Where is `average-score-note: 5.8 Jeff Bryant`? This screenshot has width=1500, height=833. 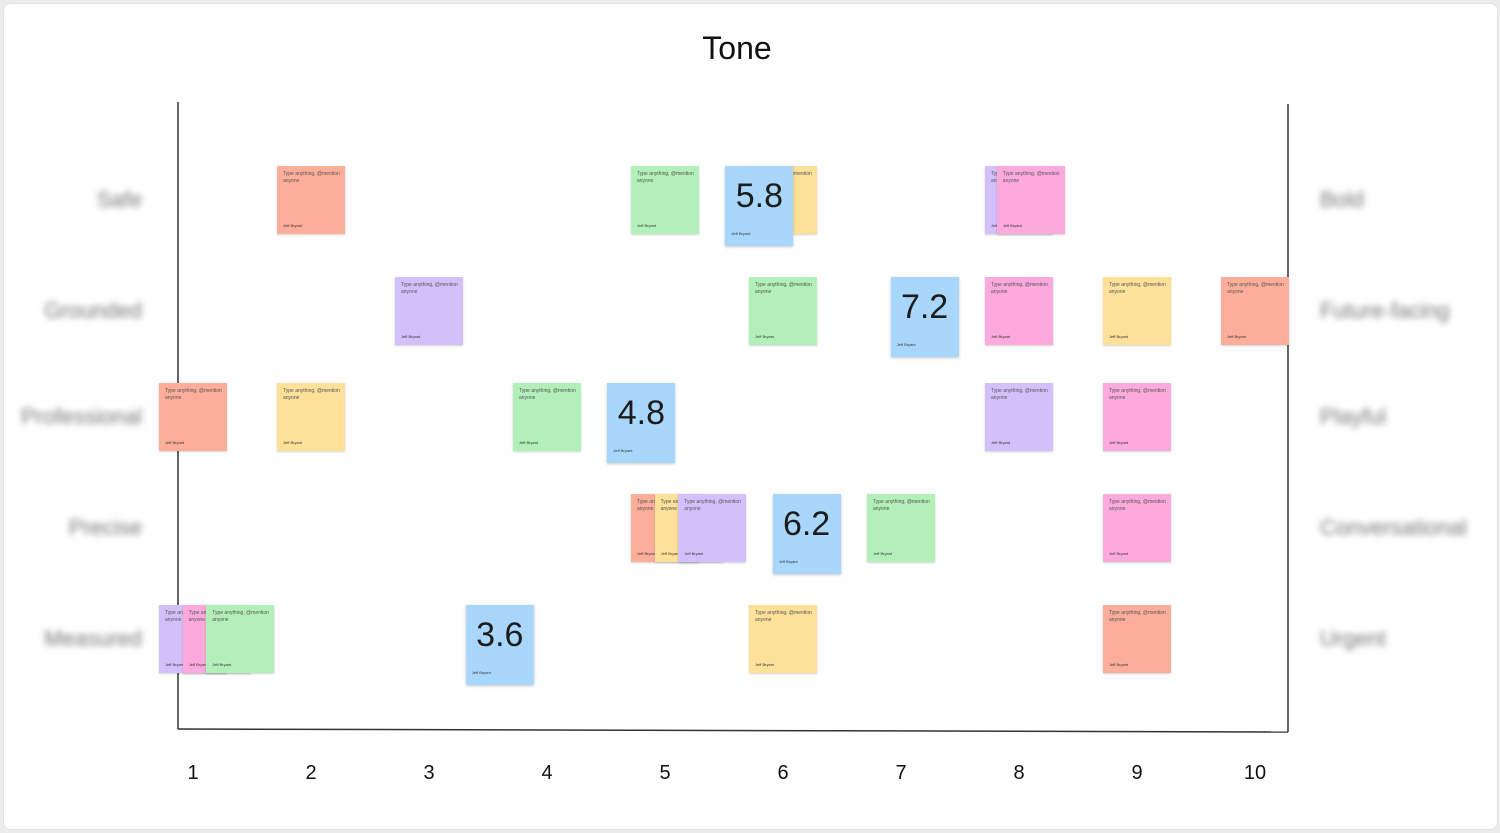 average-score-note: 5.8 Jeff Bryant is located at coordinates (759, 206).